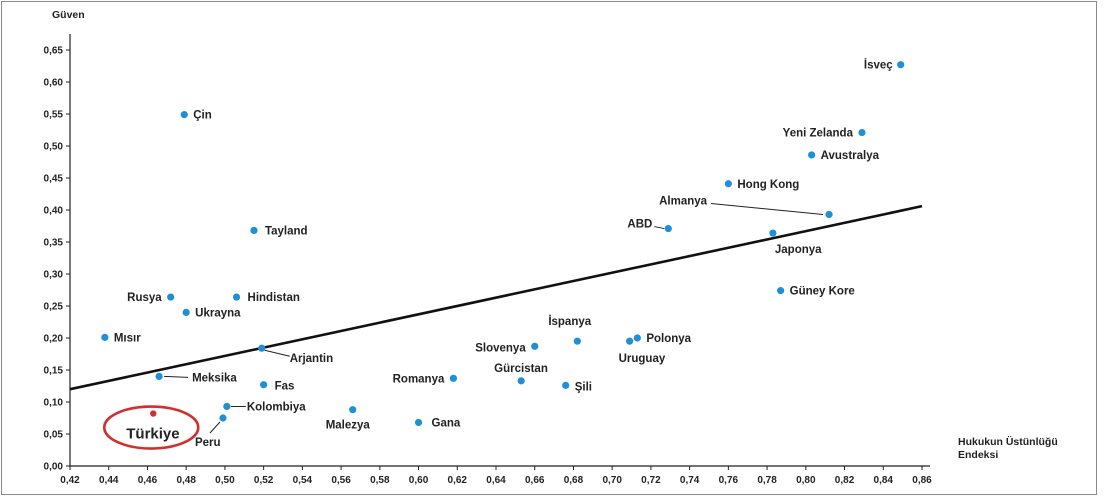  Describe the element at coordinates (54, 467) in the screenshot. I see `y-tick-label: 0,00` at that location.